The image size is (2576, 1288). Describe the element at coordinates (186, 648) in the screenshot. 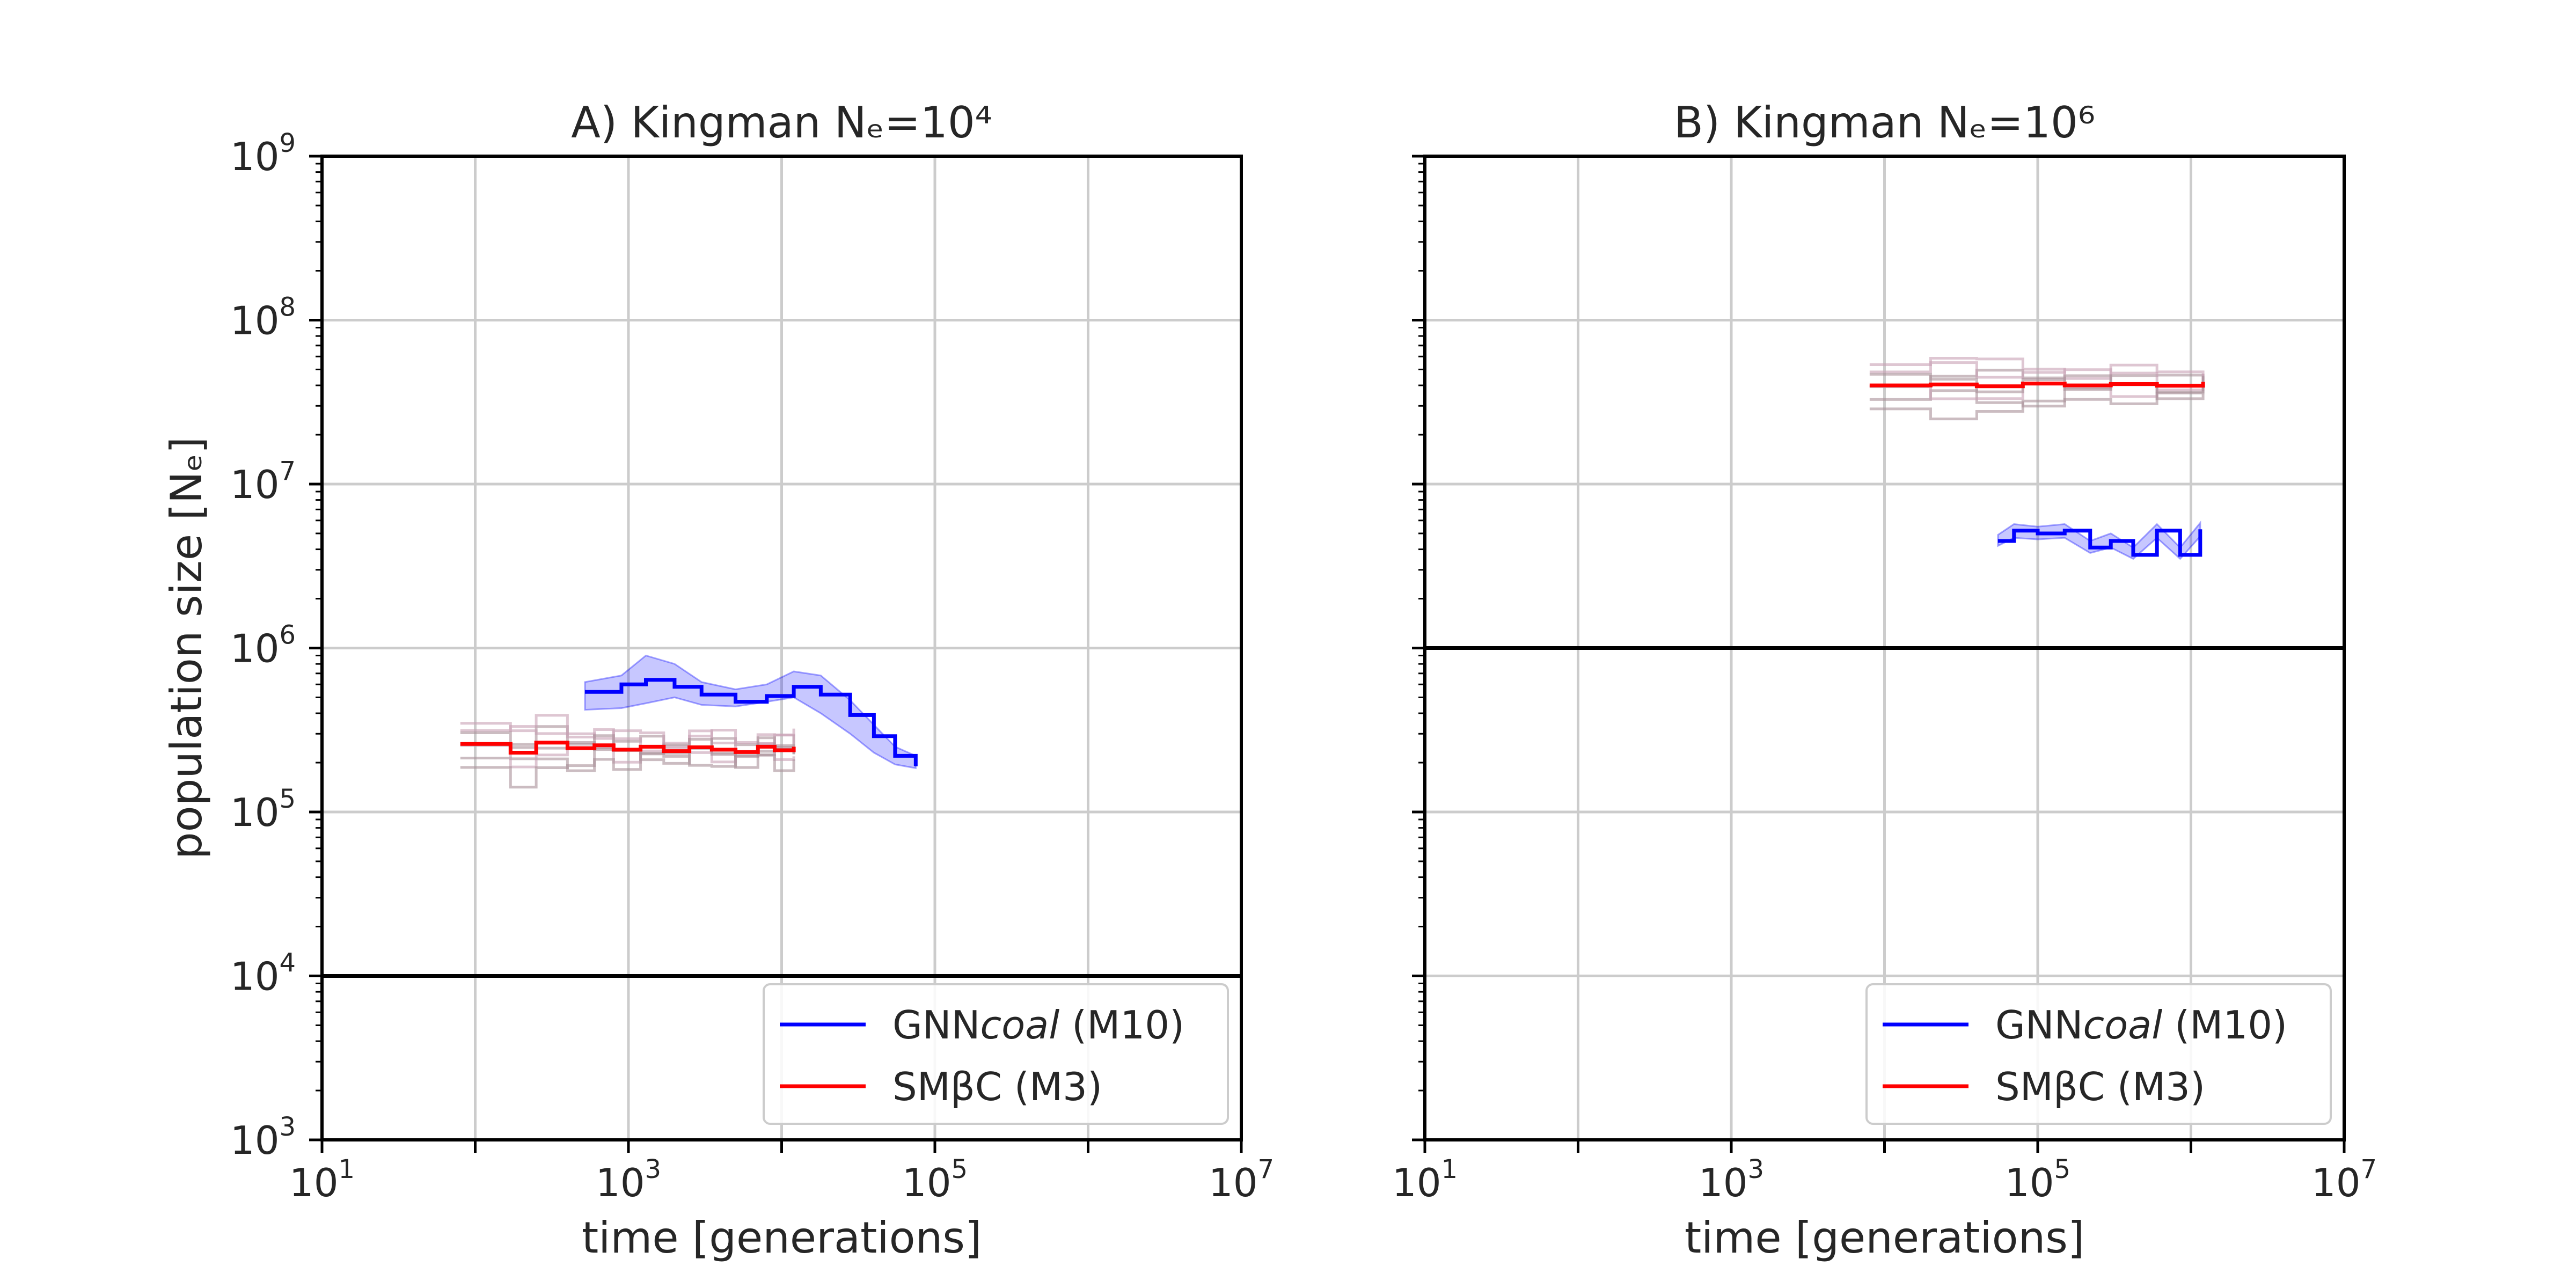

I see `y-axis-label: population size [Nₑ]` at that location.